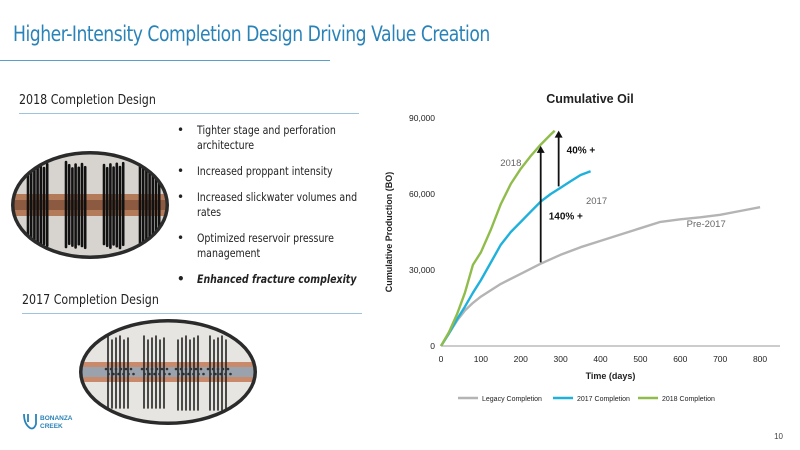  Describe the element at coordinates (422, 270) in the screenshot. I see `y-tick-label: 30,000` at that location.